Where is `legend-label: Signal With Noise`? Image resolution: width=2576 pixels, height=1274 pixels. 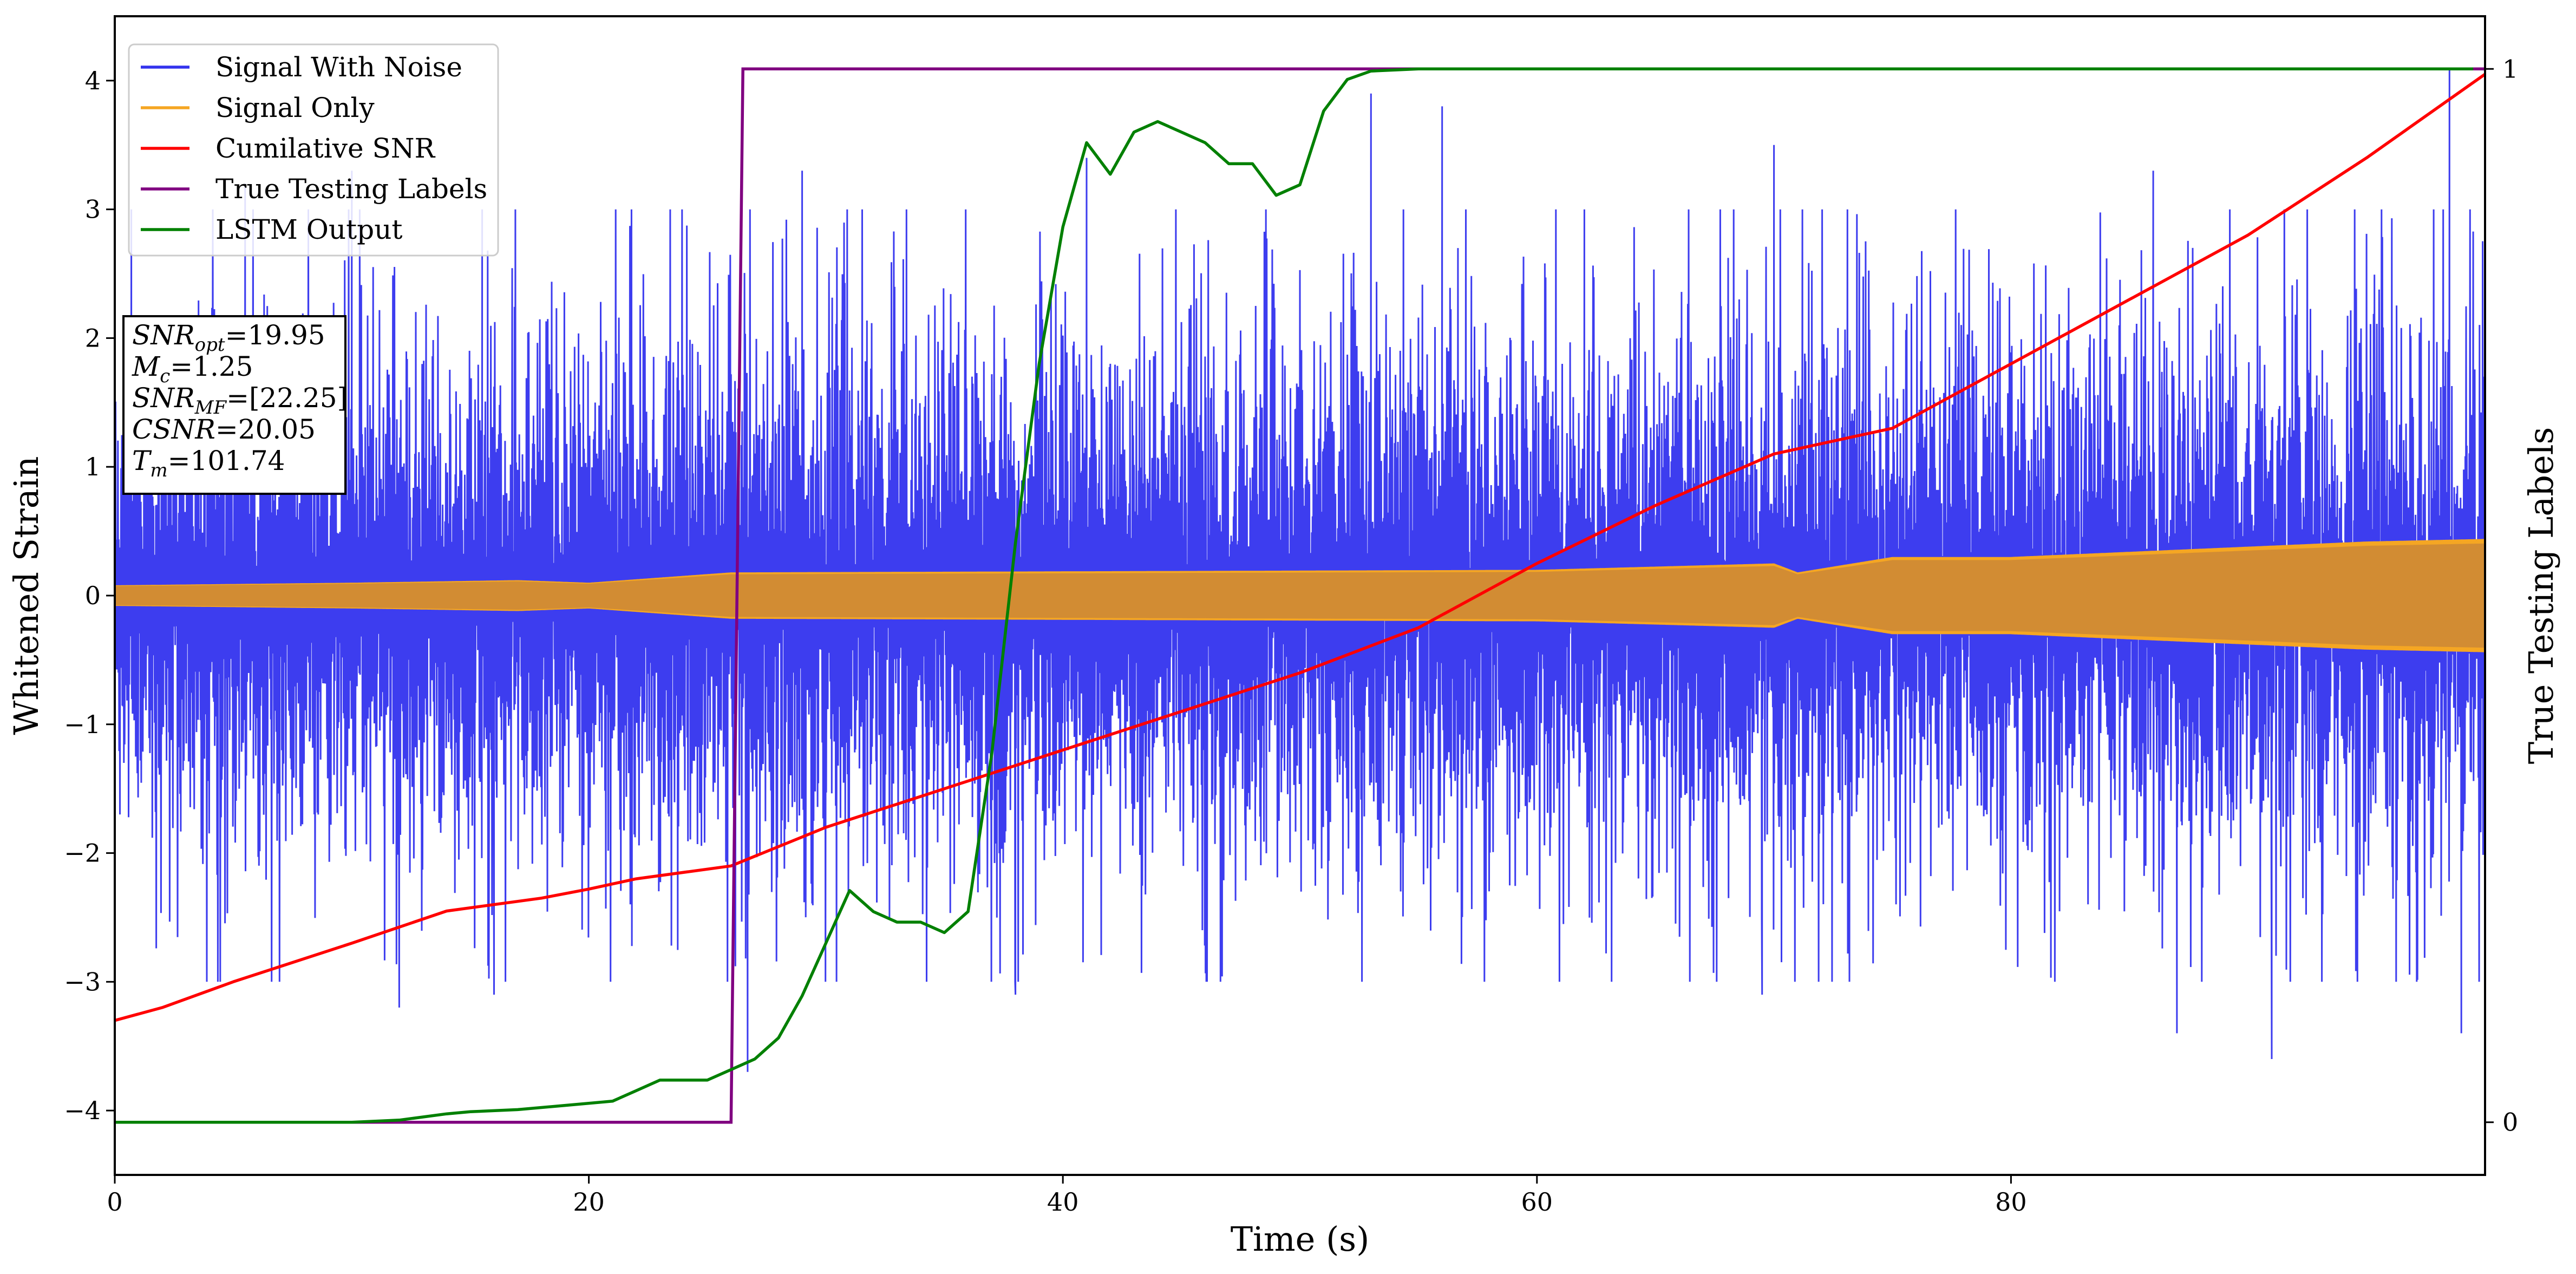 legend-label: Signal With Noise is located at coordinates (338, 67).